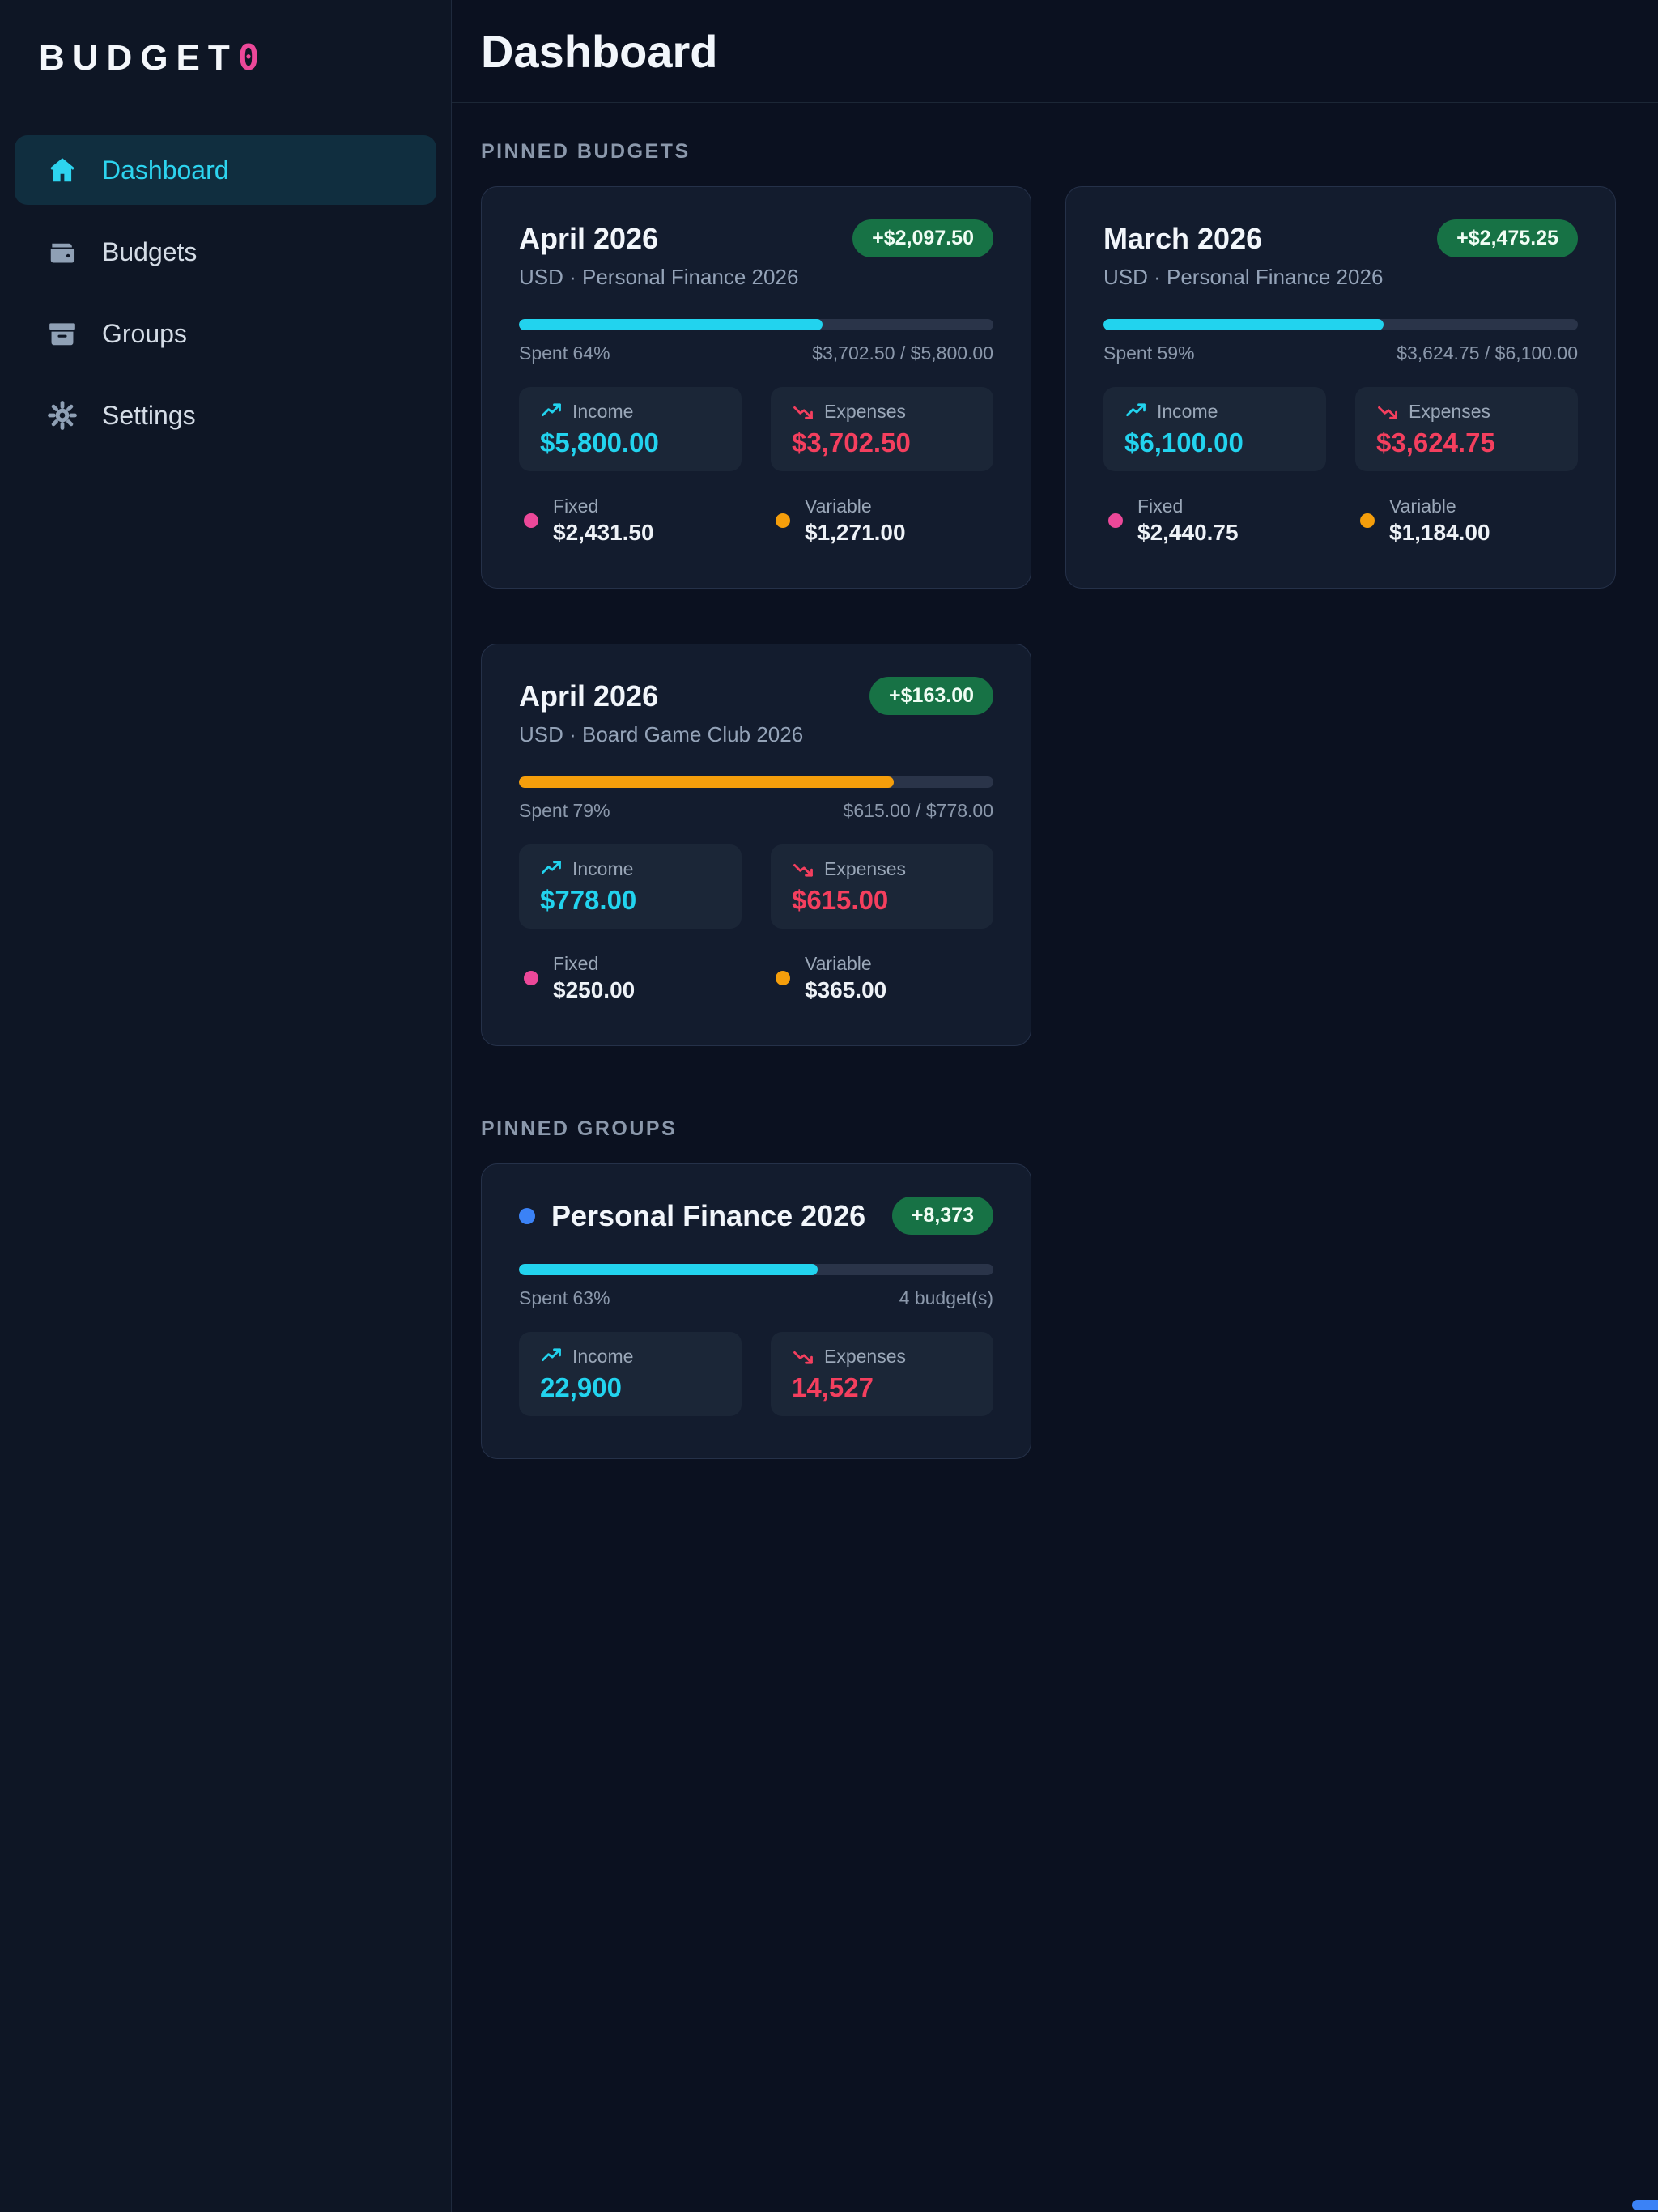 The height and width of the screenshot is (2212, 1658). Describe the element at coordinates (1340, 238) in the screenshot. I see `budget-card-header: March 2026 +$2,475.25` at that location.